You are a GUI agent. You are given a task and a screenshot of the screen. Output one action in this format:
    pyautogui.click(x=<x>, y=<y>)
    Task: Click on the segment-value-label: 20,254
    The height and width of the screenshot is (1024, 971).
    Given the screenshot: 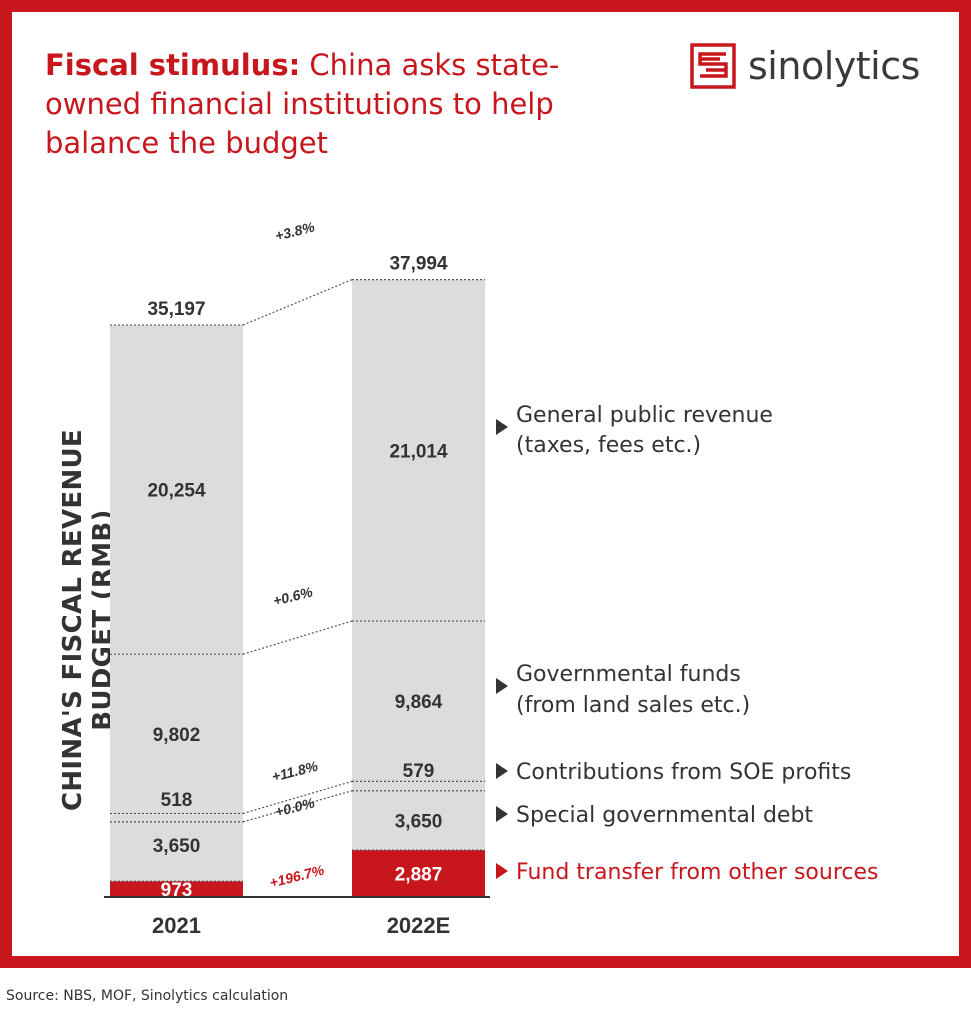 What is the action you would take?
    pyautogui.click(x=176, y=491)
    